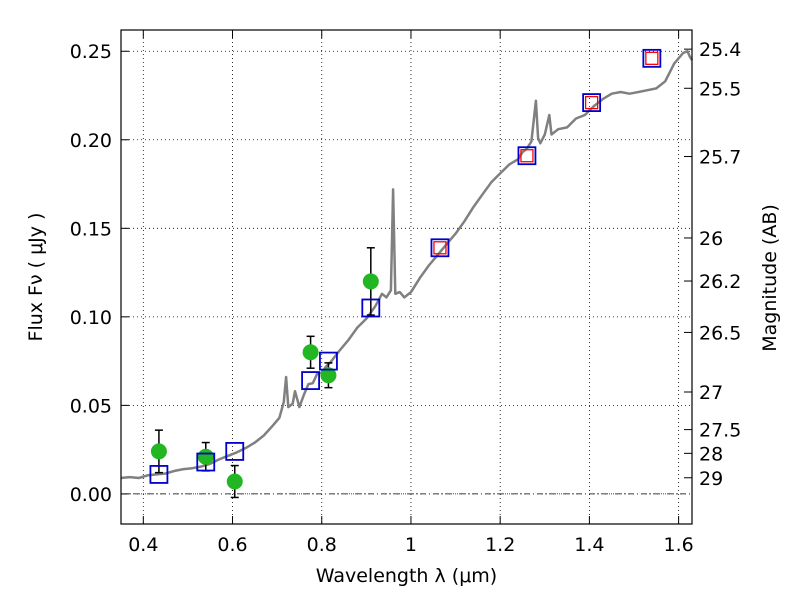 Image resolution: width=800 pixels, height=600 pixels. Describe the element at coordinates (546, 153) in the screenshot. I see `red-markers` at that location.